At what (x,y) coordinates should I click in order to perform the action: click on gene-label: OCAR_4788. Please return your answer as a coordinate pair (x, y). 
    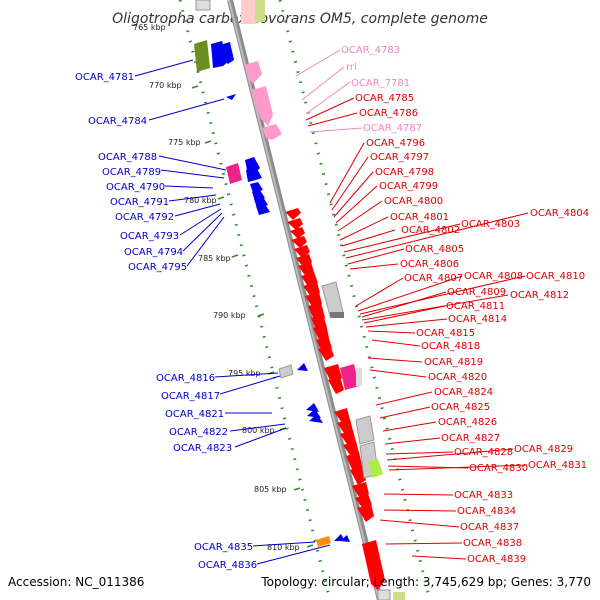
    Looking at the image, I should click on (127, 157).